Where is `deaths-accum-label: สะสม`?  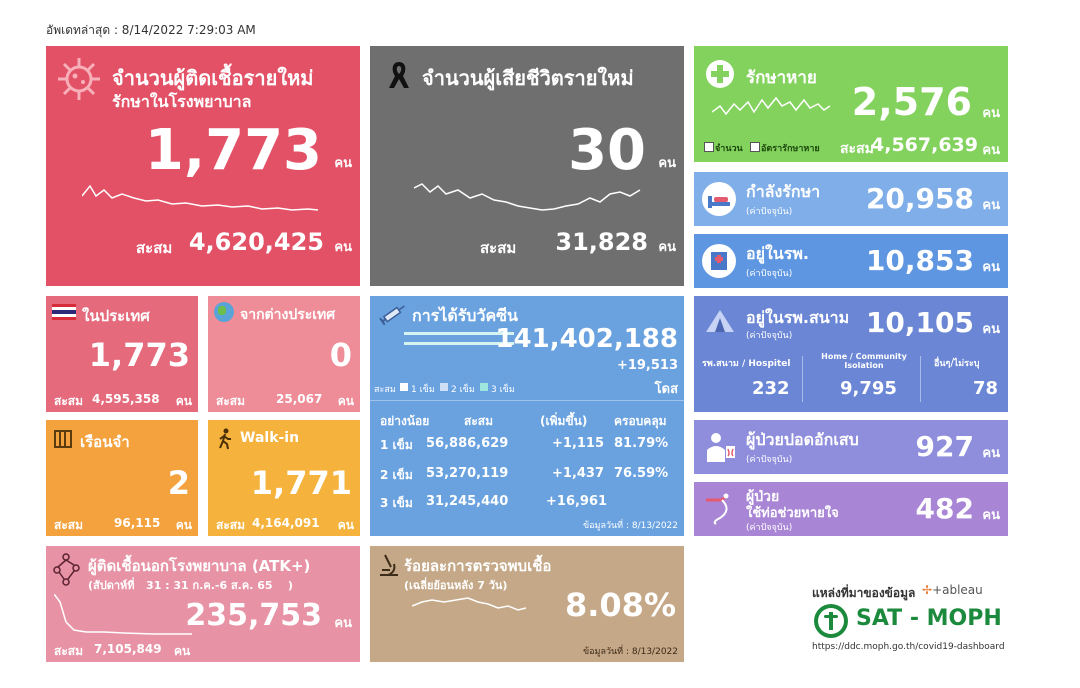 deaths-accum-label: สะสม is located at coordinates (498, 248).